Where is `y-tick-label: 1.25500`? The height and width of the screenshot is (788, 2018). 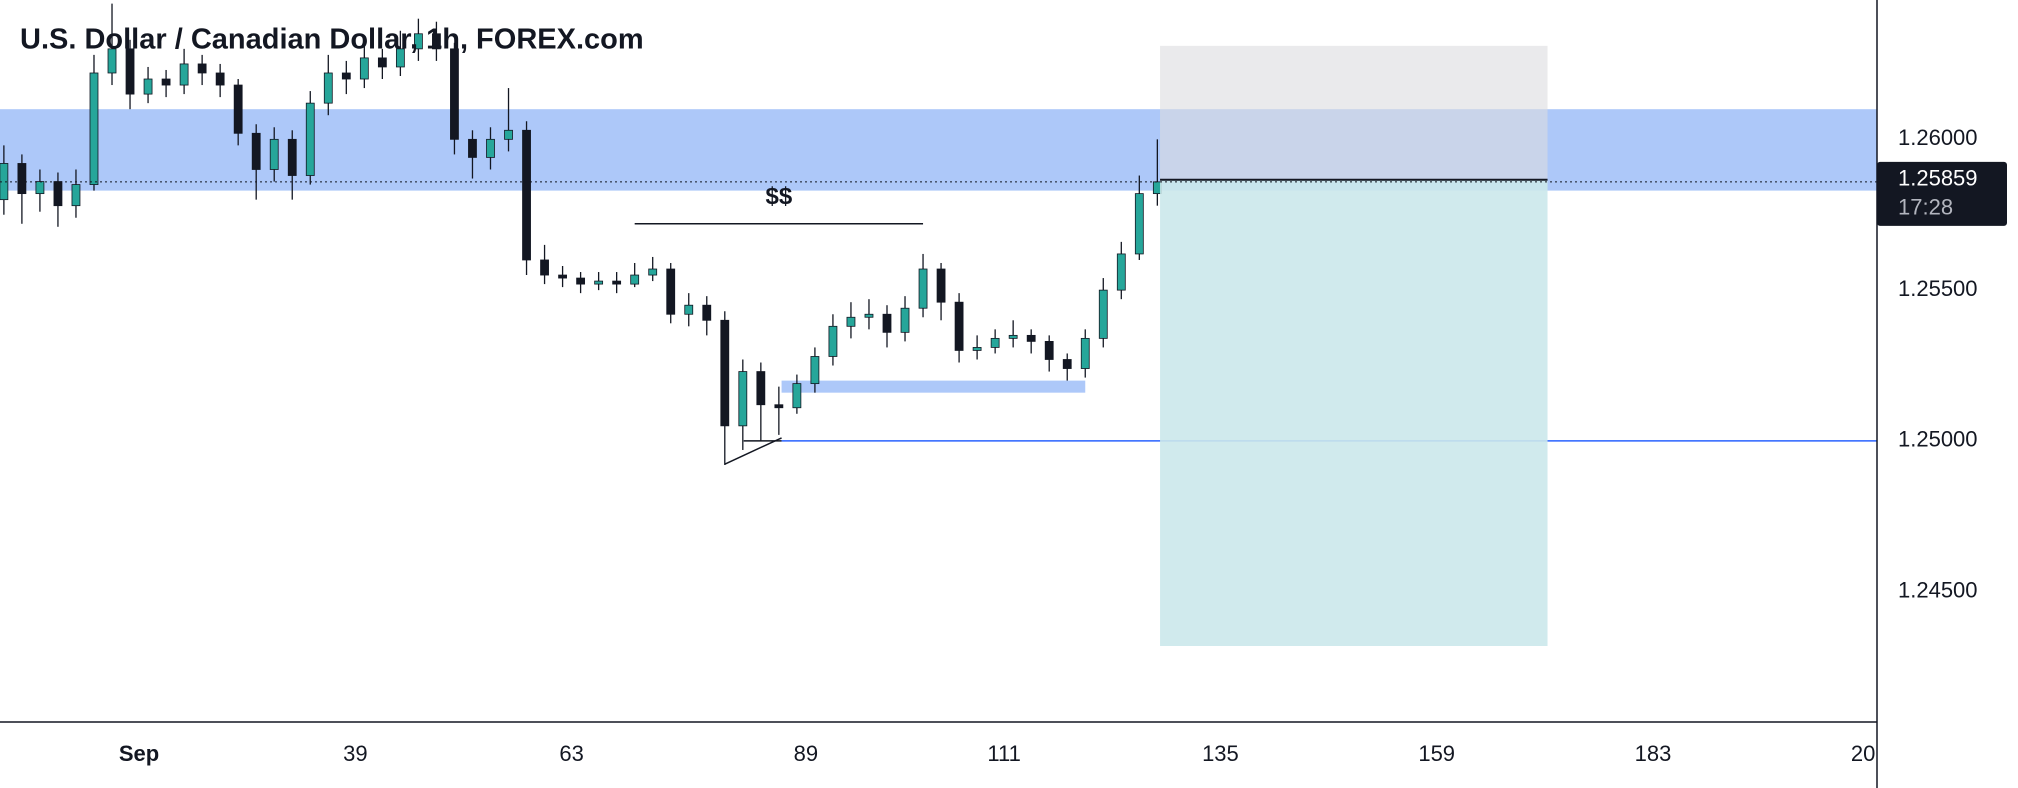 y-tick-label: 1.25500 is located at coordinates (1938, 288).